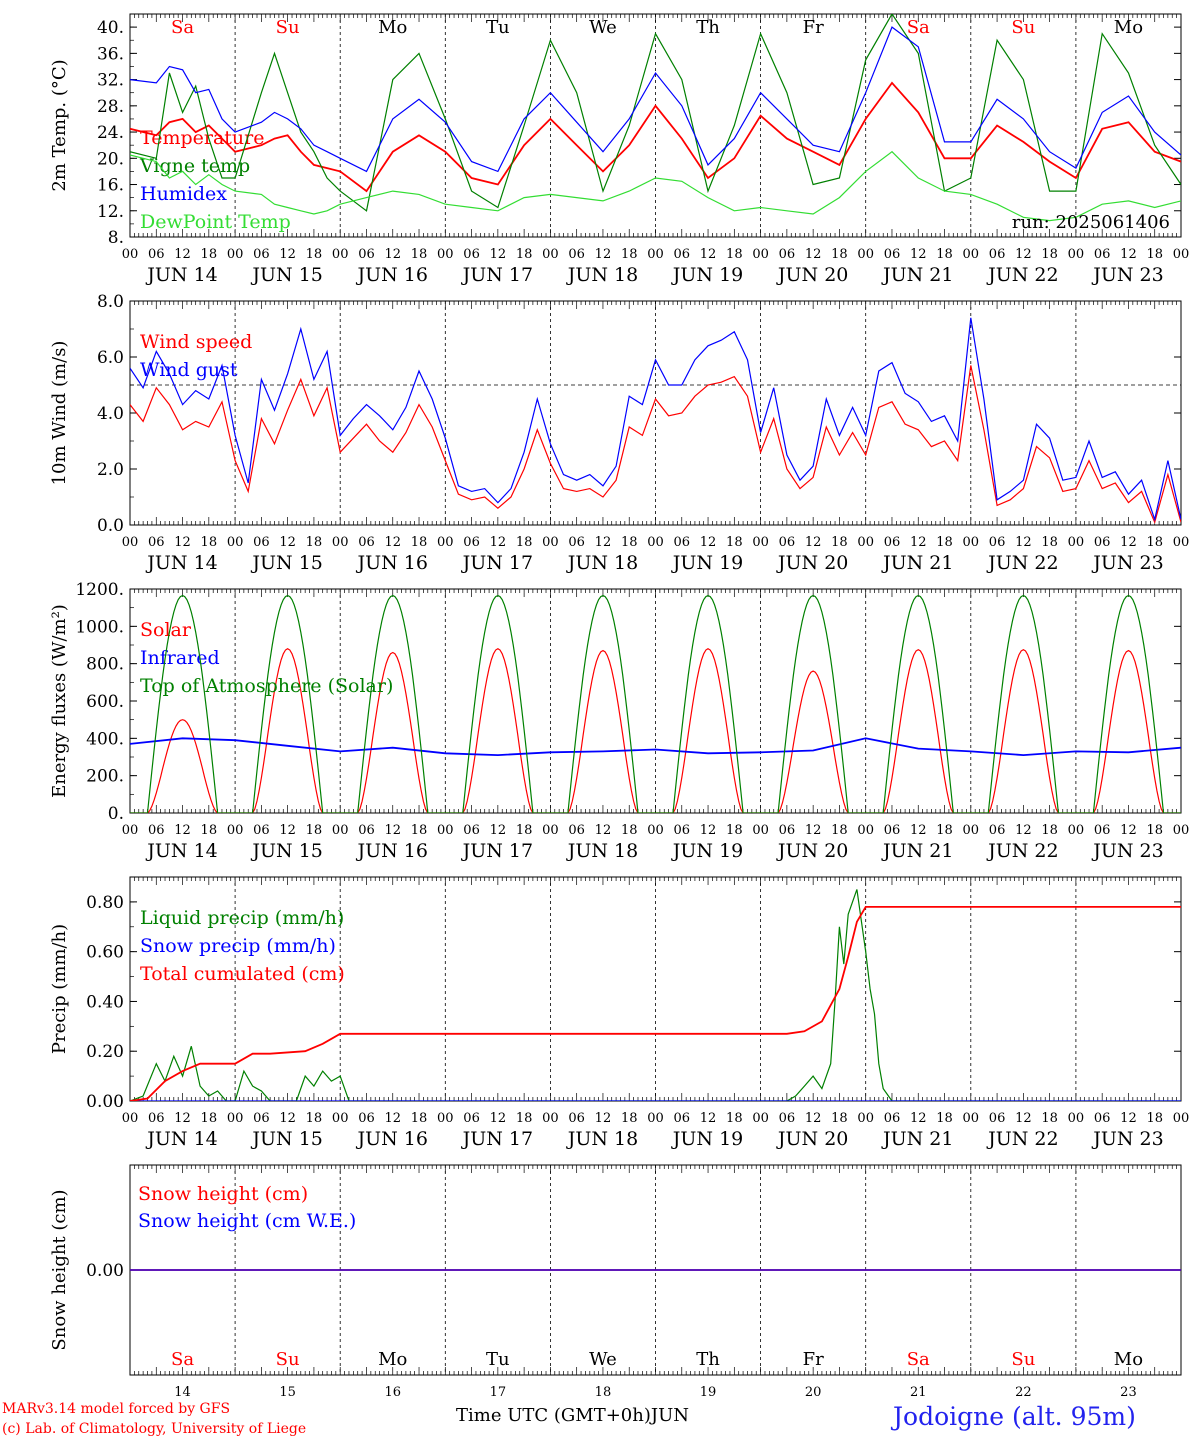  I want to click on day-abbr-top: Sa, so click(182, 27).